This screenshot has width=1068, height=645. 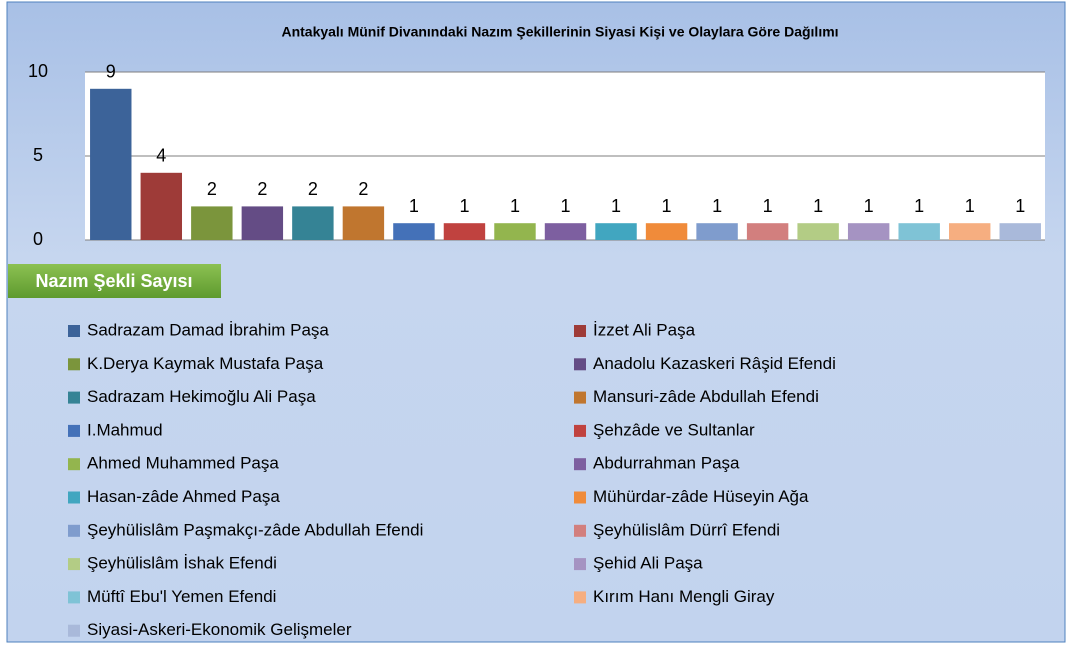 What do you see at coordinates (161, 156) in the screenshot?
I see `data-label: 4` at bounding box center [161, 156].